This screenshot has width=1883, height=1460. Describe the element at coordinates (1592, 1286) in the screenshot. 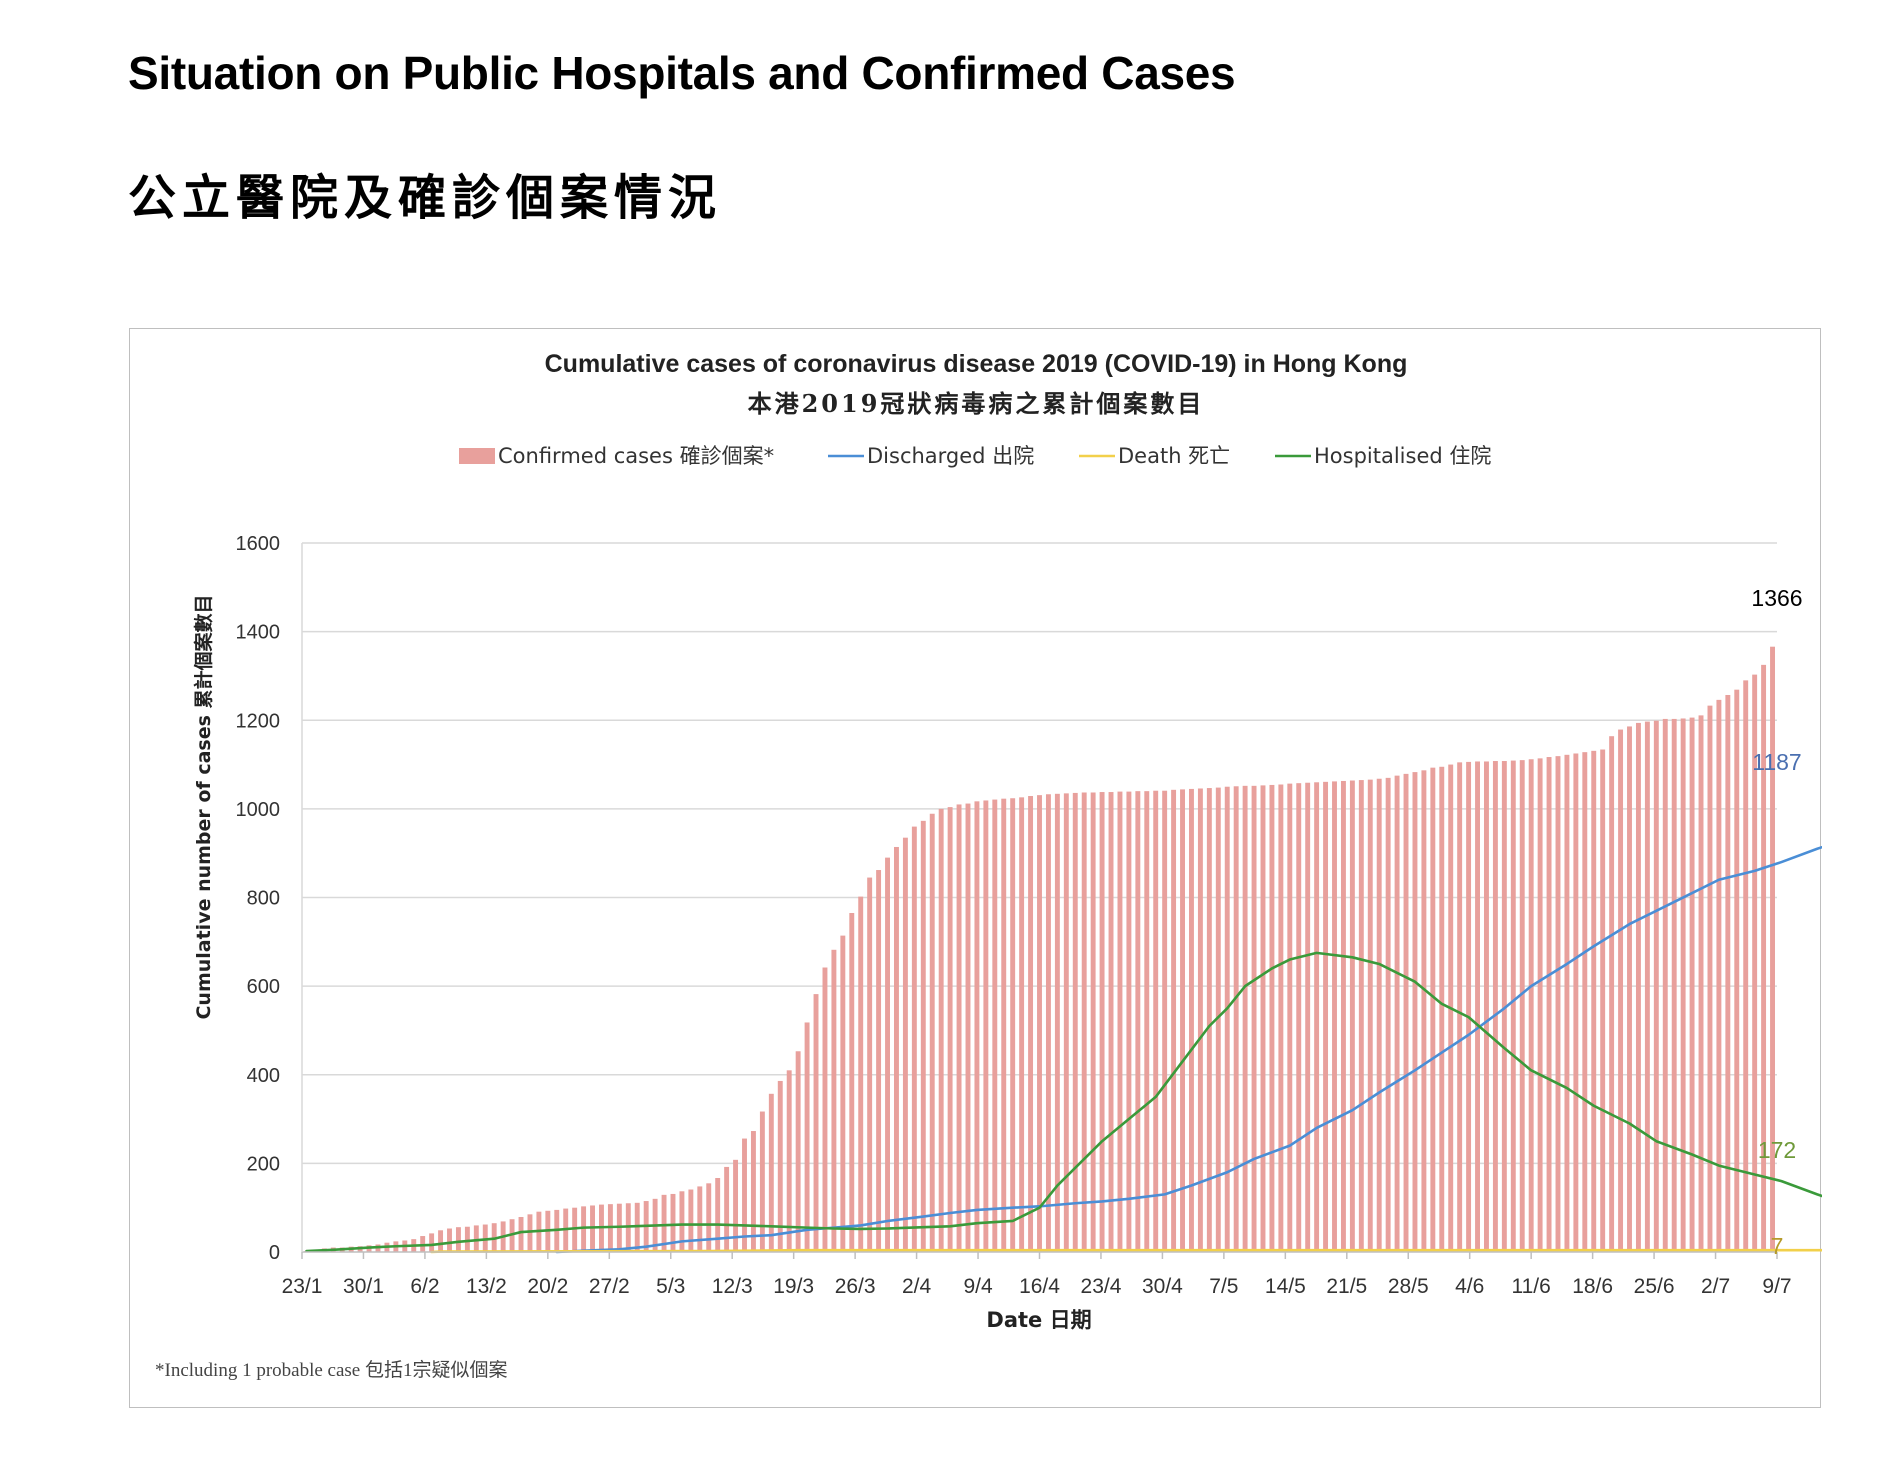

I see `x-tick-label: 18/6` at that location.